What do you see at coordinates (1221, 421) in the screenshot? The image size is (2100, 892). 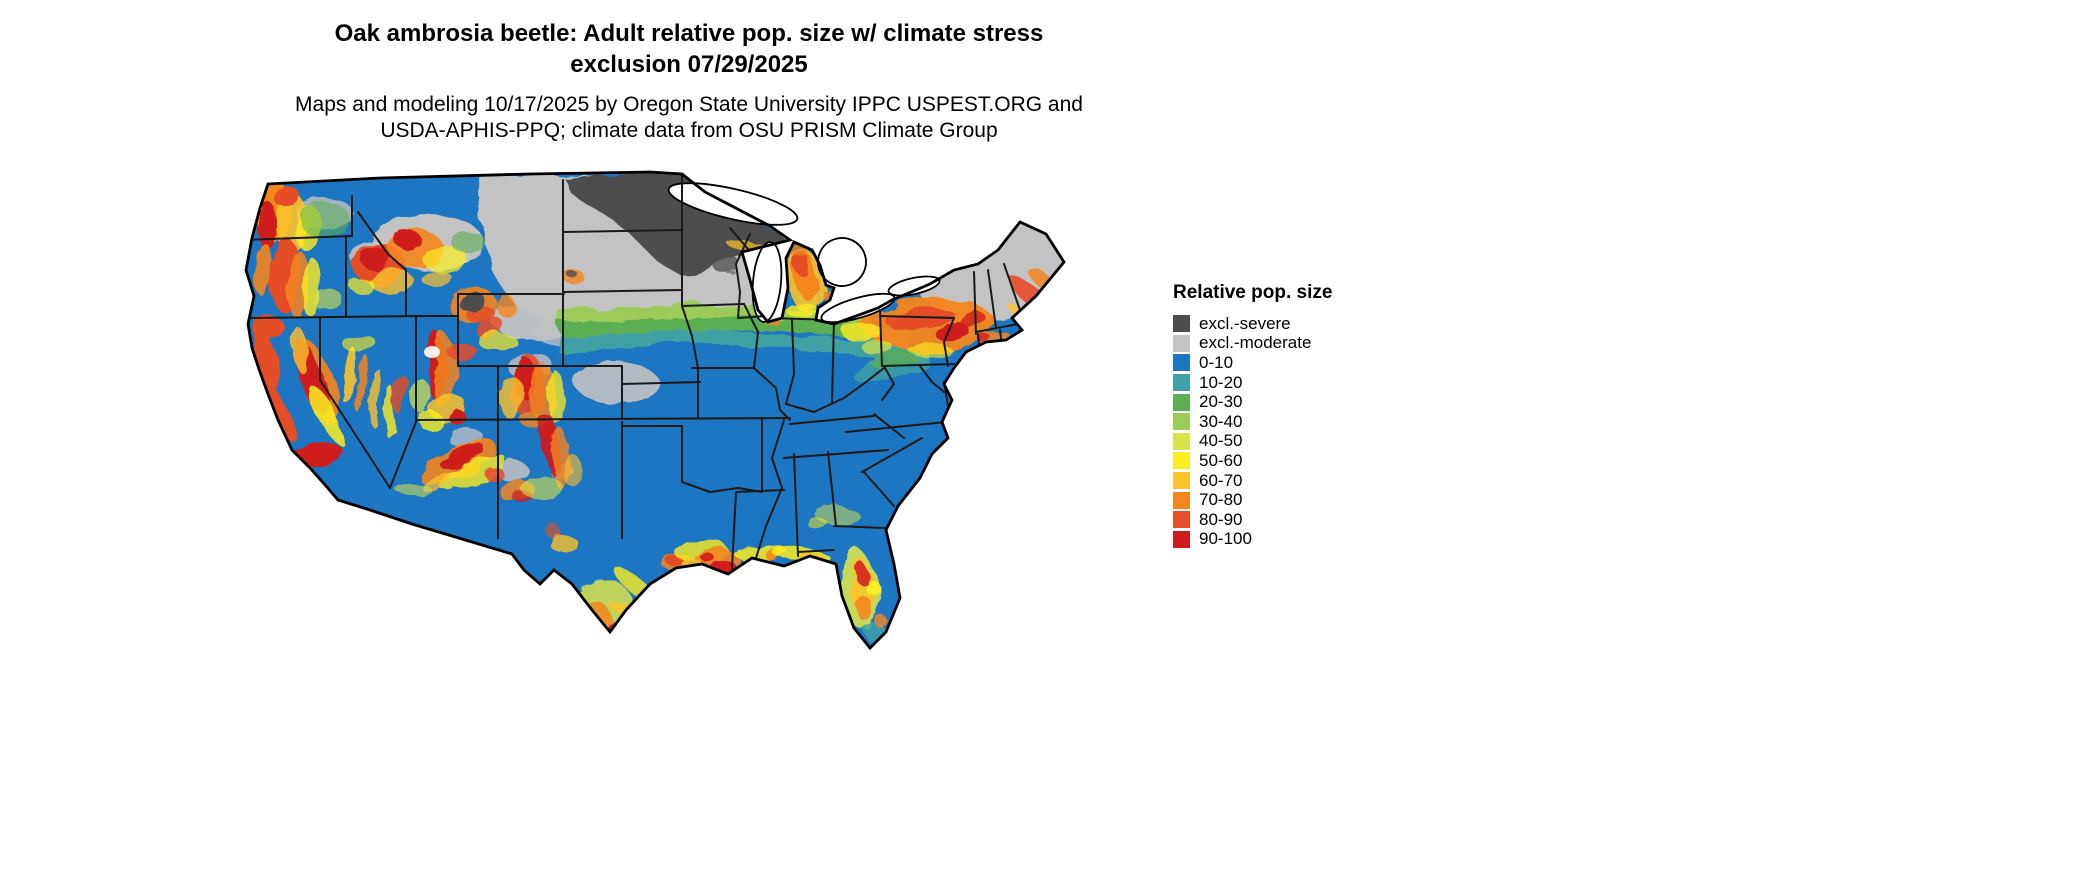 I see `legend-label: 30-40` at bounding box center [1221, 421].